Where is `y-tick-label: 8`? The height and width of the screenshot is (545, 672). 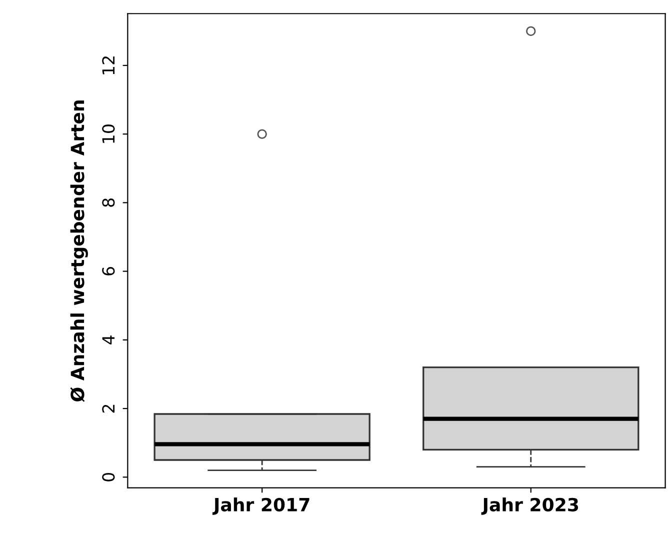
y-tick-label: 8 is located at coordinates (108, 202).